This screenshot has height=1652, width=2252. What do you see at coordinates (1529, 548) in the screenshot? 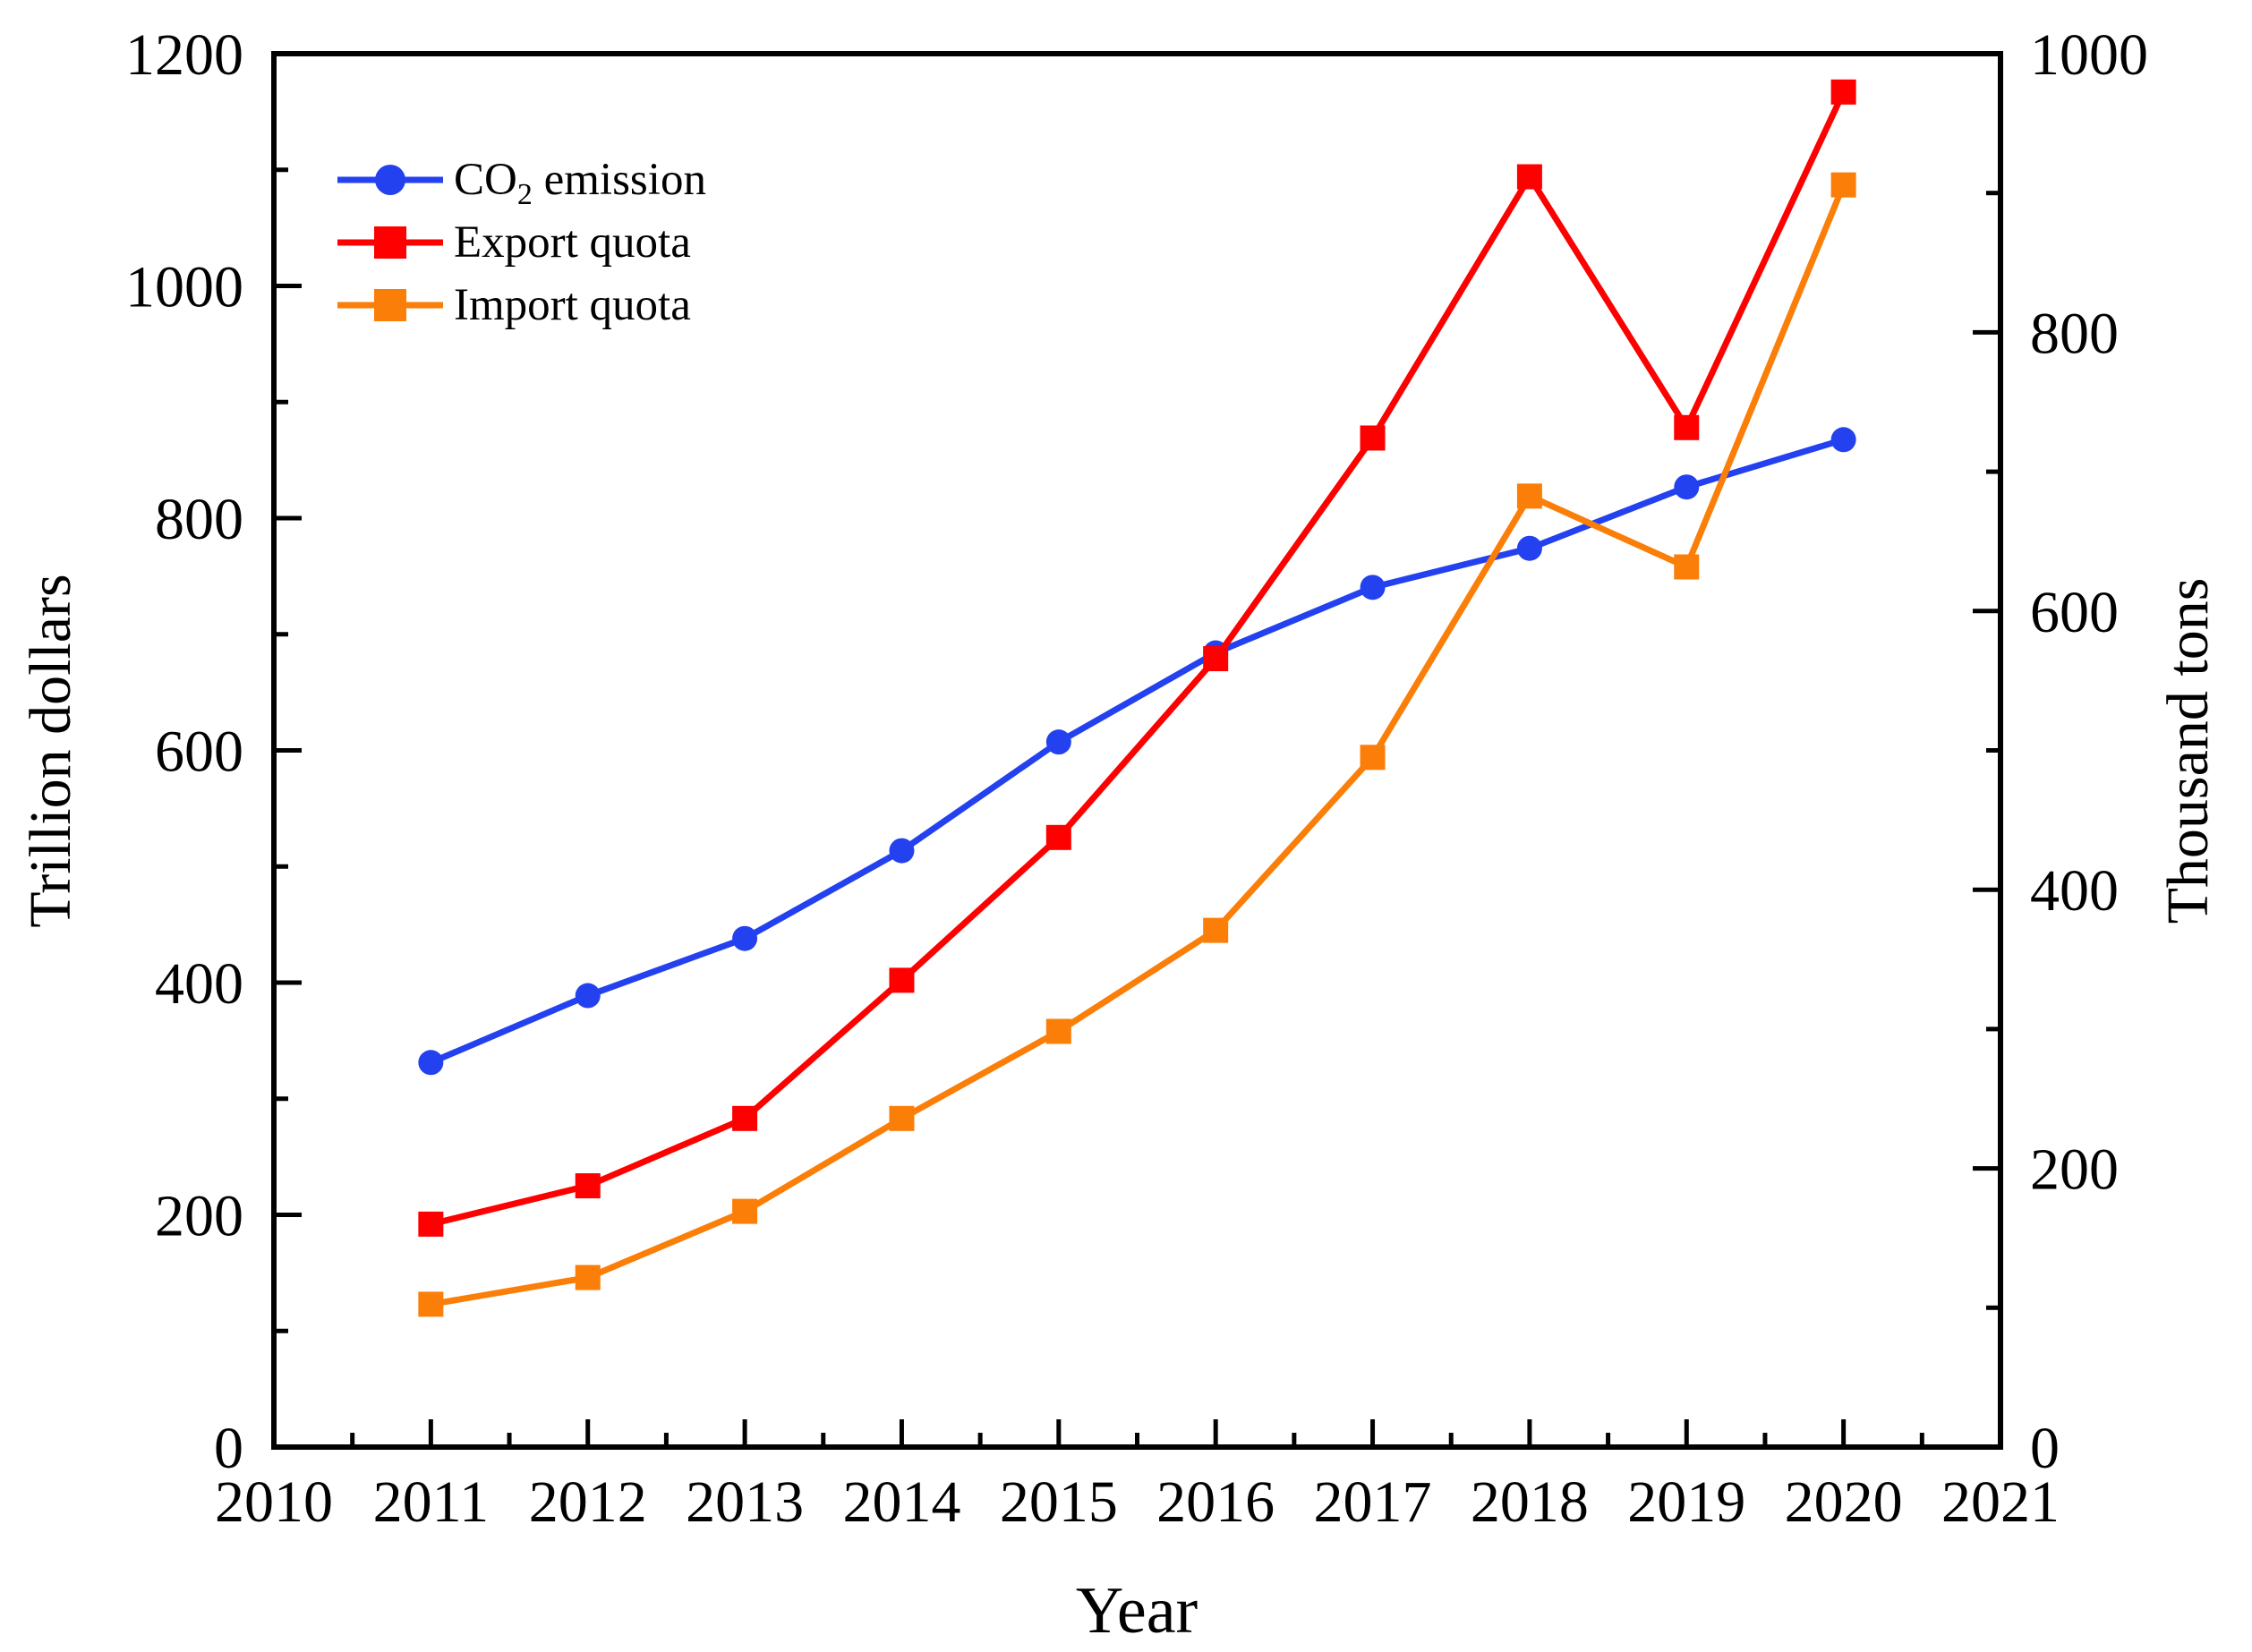
I see `data-point-co2-emission-2018` at bounding box center [1529, 548].